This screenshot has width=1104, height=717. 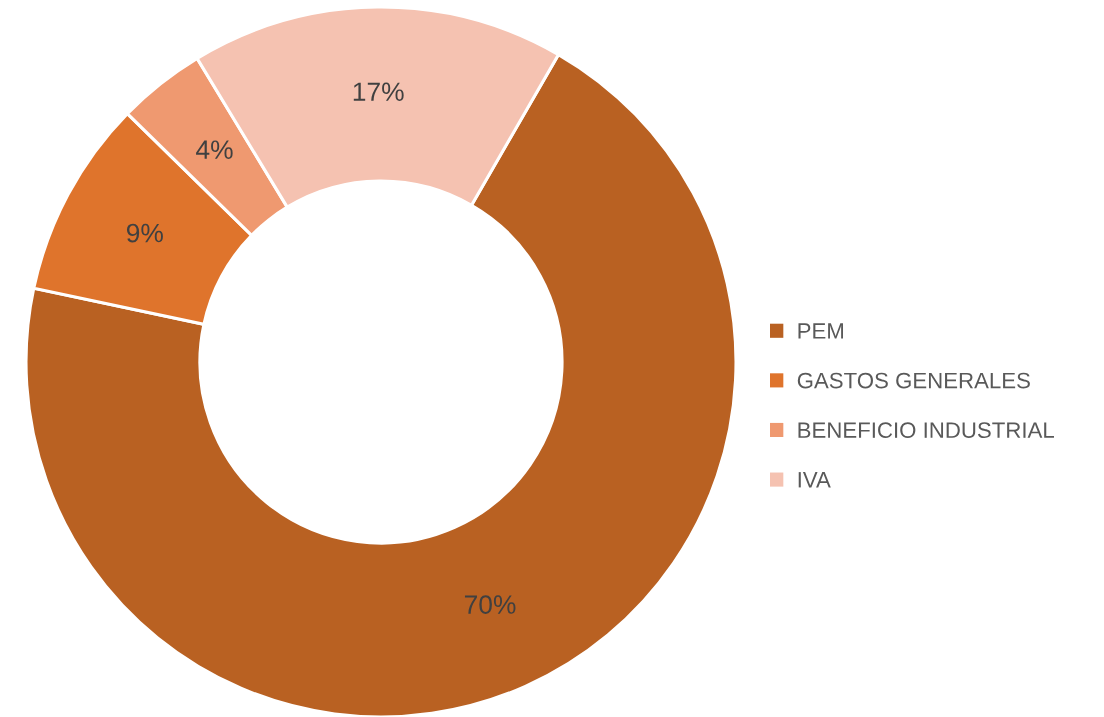 I want to click on data-label: 17%, so click(x=378, y=91).